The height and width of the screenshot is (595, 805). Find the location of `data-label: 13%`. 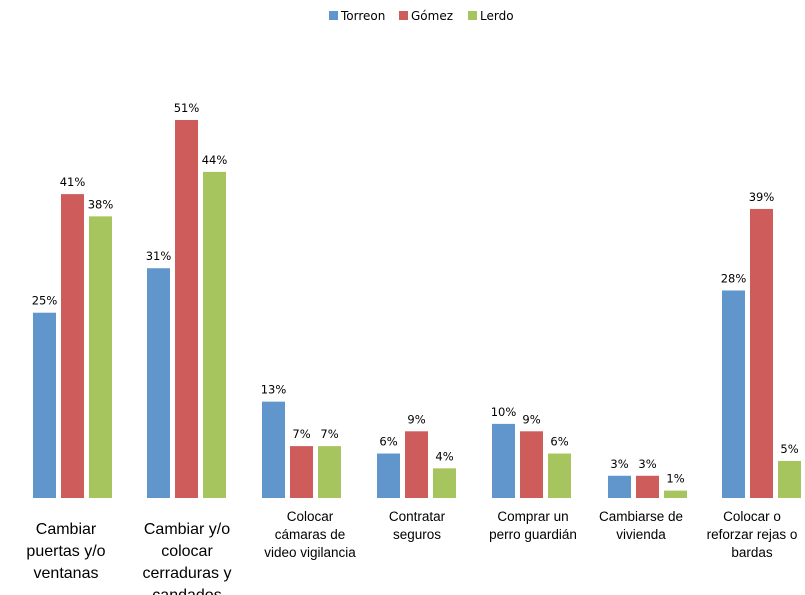

data-label: 13% is located at coordinates (274, 390).